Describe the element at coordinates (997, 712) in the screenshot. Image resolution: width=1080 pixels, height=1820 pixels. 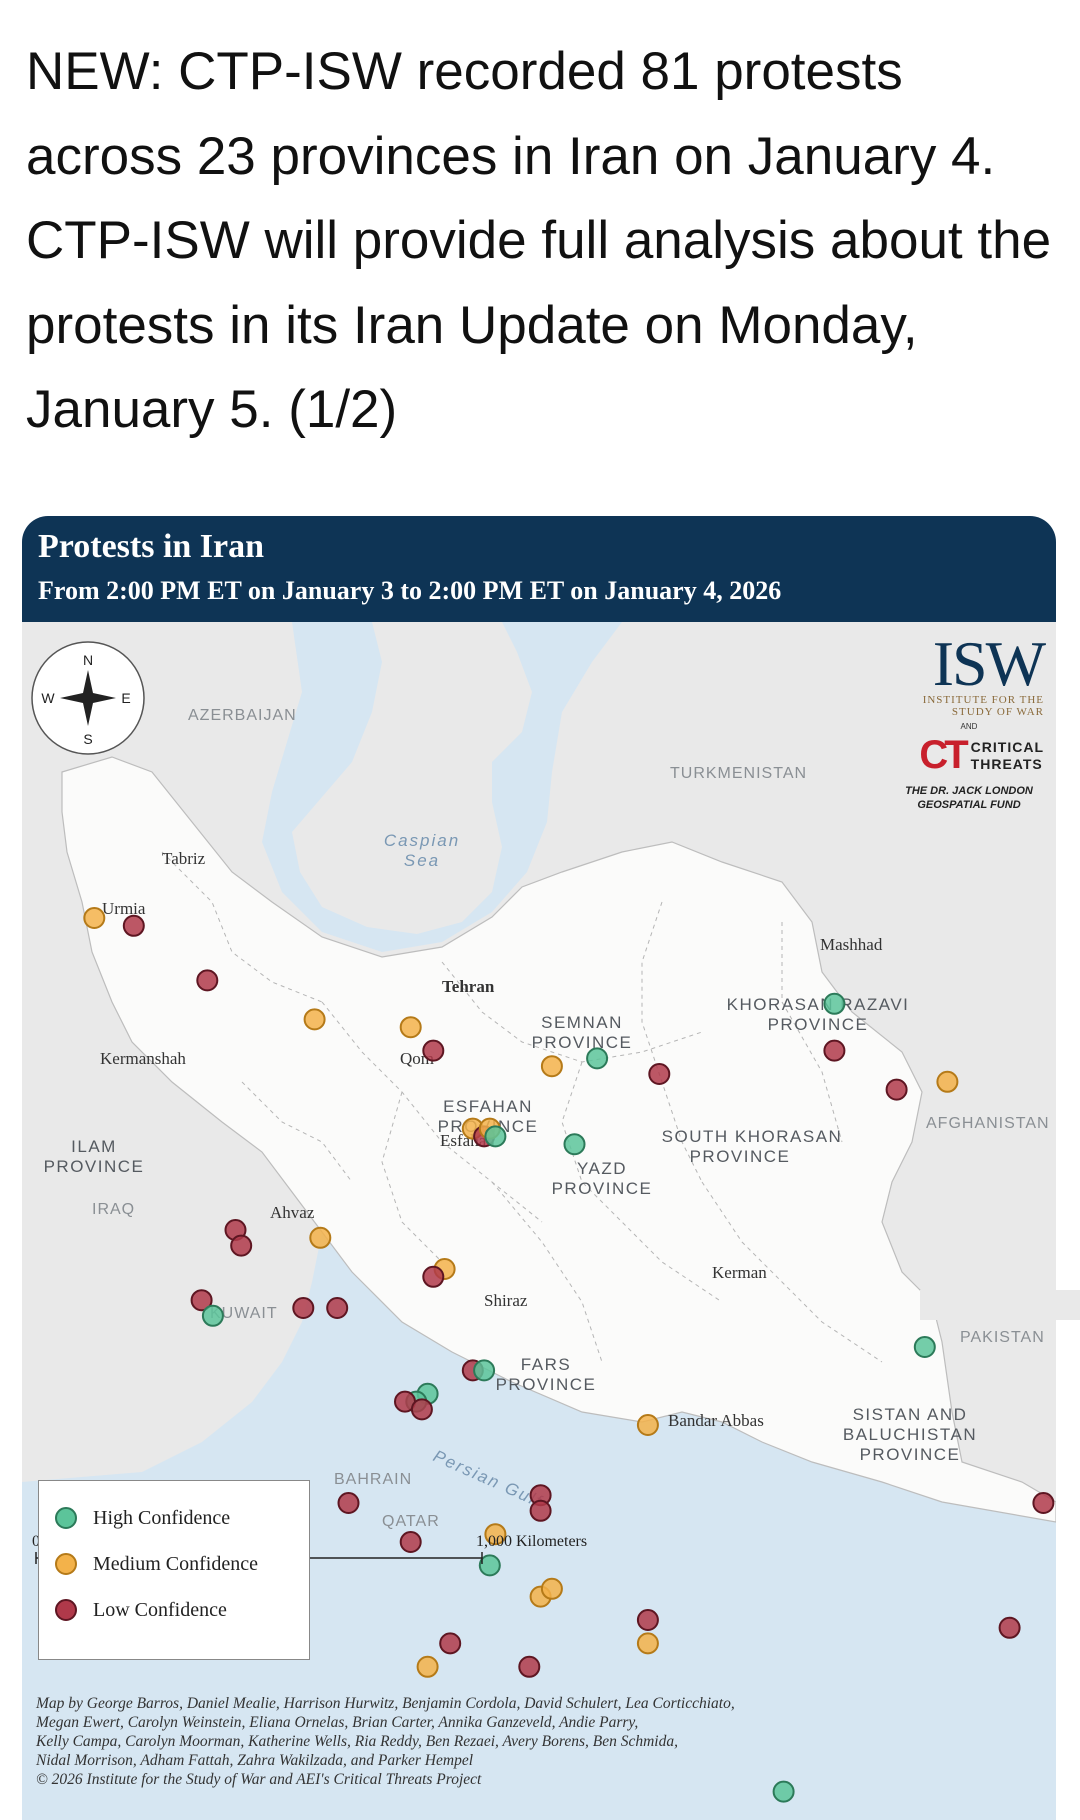
I see `isw-subtitle-2: STUDY OF WAR` at that location.